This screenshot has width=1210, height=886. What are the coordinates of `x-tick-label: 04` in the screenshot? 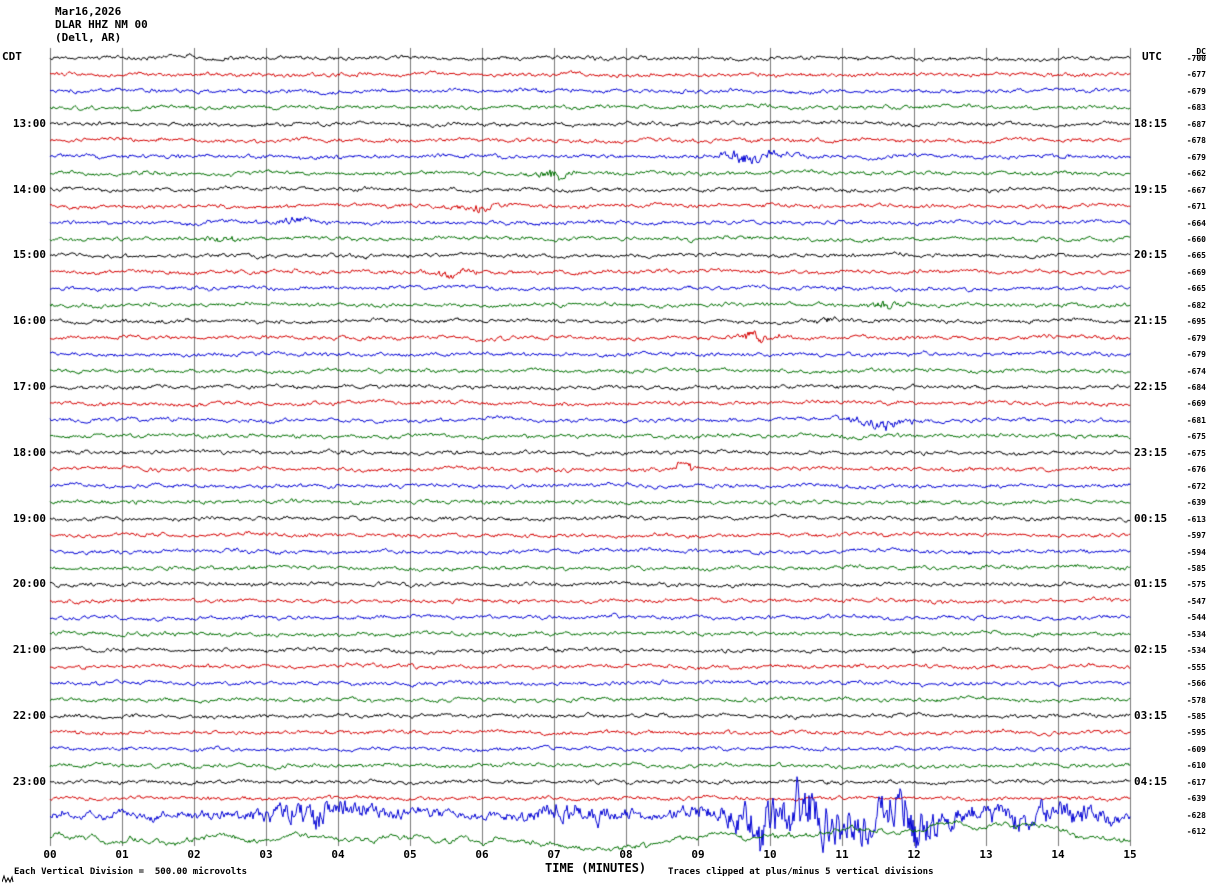 It's located at (338, 854).